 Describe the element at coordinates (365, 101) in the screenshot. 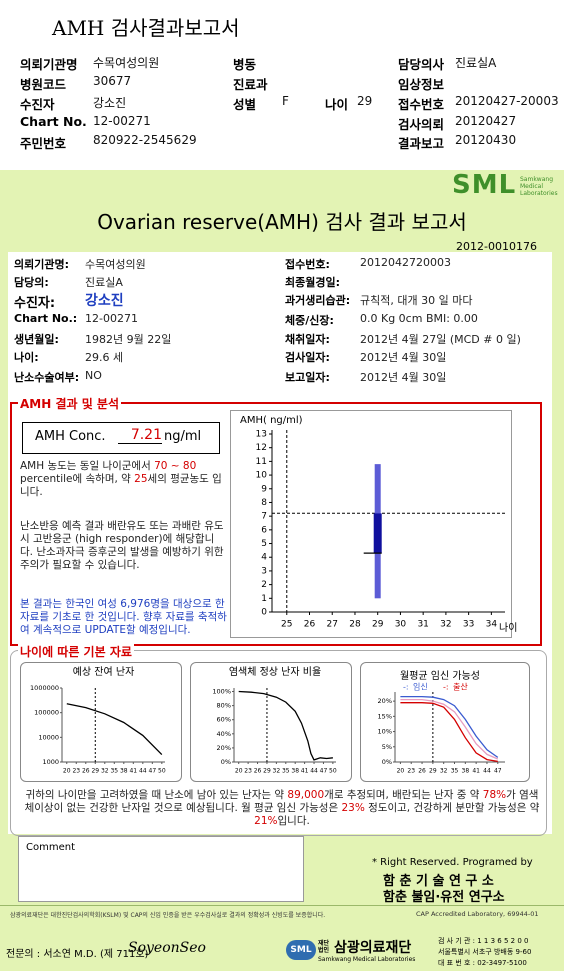

I see `field-value: 29` at that location.